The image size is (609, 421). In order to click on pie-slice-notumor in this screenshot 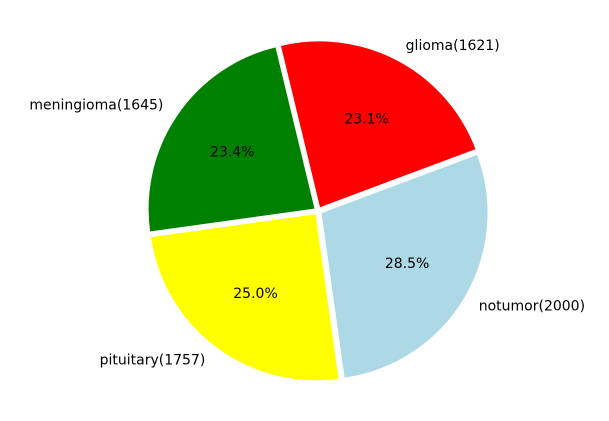, I will do `click(404, 266)`.